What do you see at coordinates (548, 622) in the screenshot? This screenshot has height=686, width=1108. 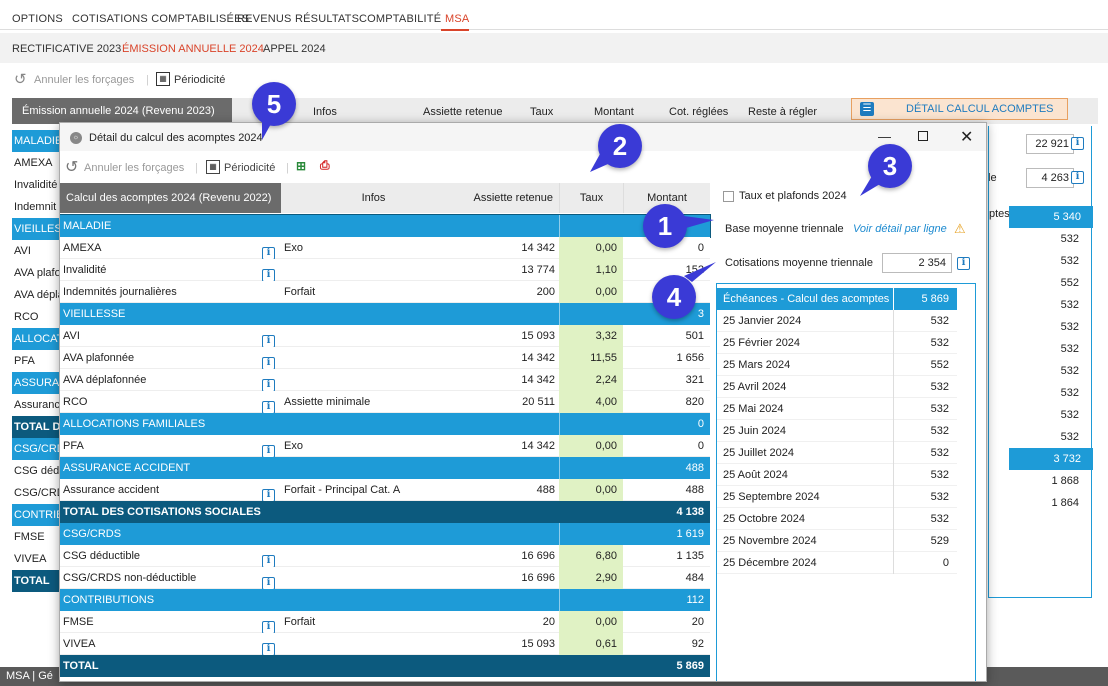 I see `row-assiette: 20` at bounding box center [548, 622].